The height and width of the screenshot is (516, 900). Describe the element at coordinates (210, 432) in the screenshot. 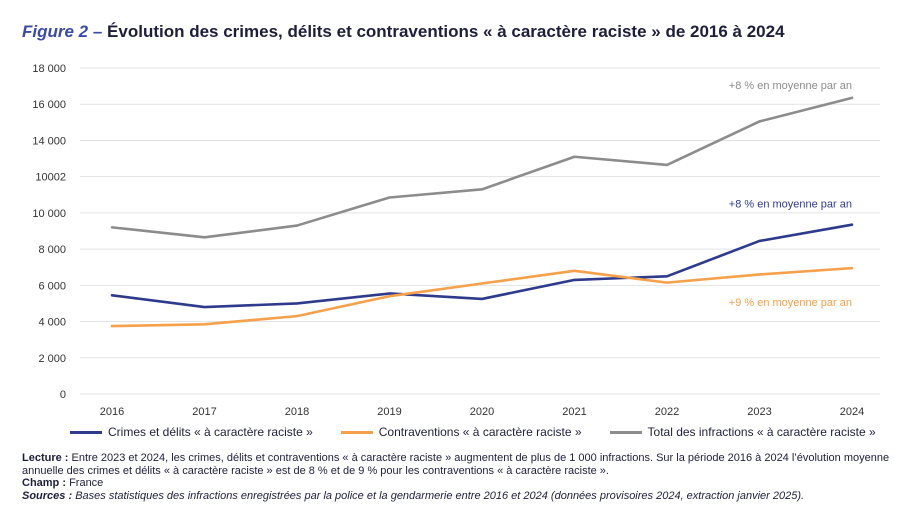

I see `legend-label-crimes: Crimes et délits « à caractère raciste »` at that location.